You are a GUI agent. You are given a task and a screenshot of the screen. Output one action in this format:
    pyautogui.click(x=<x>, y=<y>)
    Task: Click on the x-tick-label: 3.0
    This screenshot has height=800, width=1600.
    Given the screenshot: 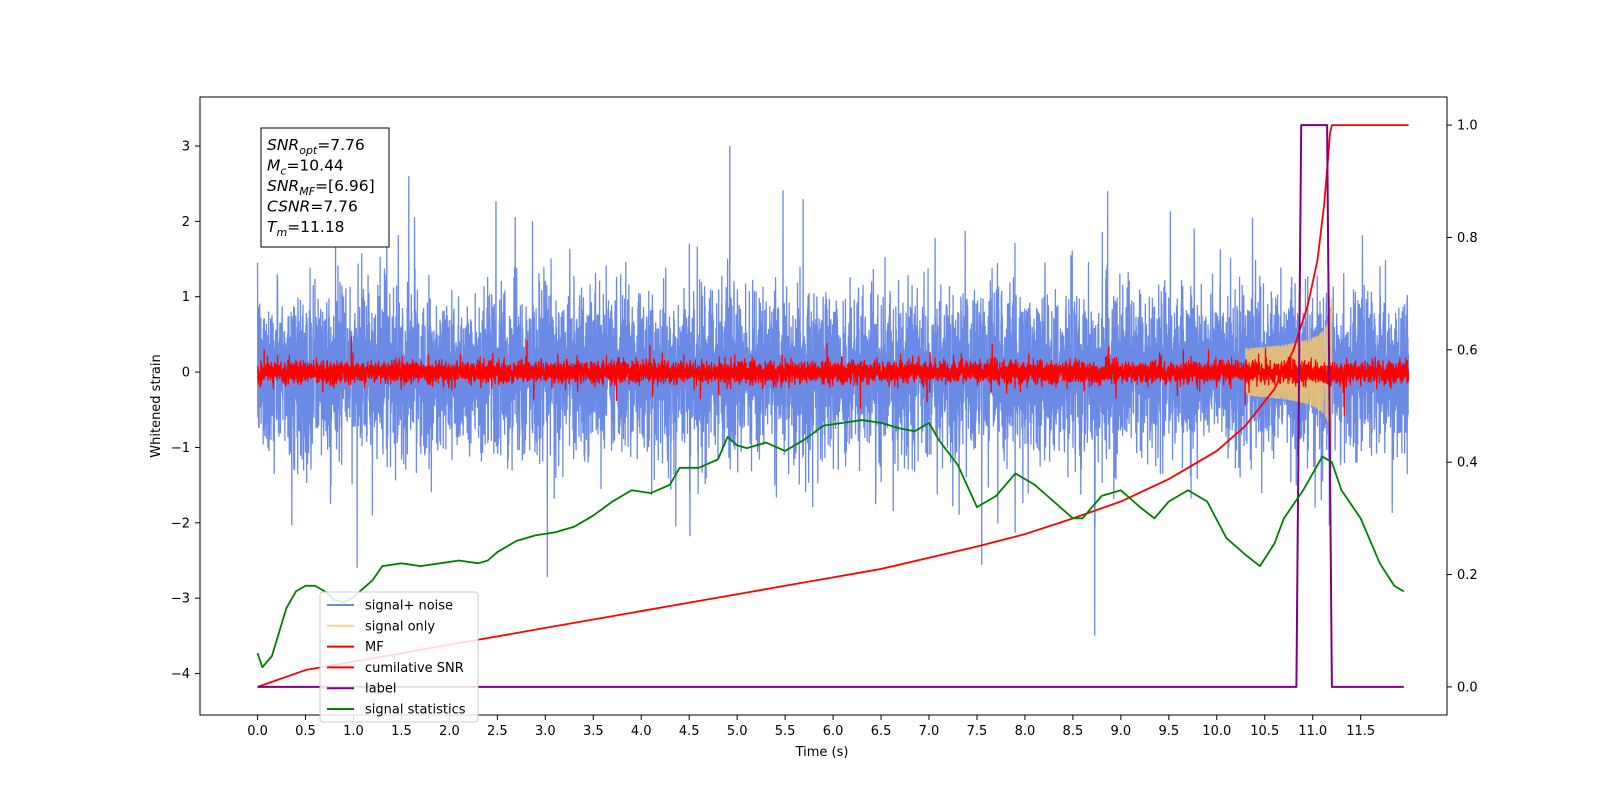 What is the action you would take?
    pyautogui.click(x=545, y=731)
    